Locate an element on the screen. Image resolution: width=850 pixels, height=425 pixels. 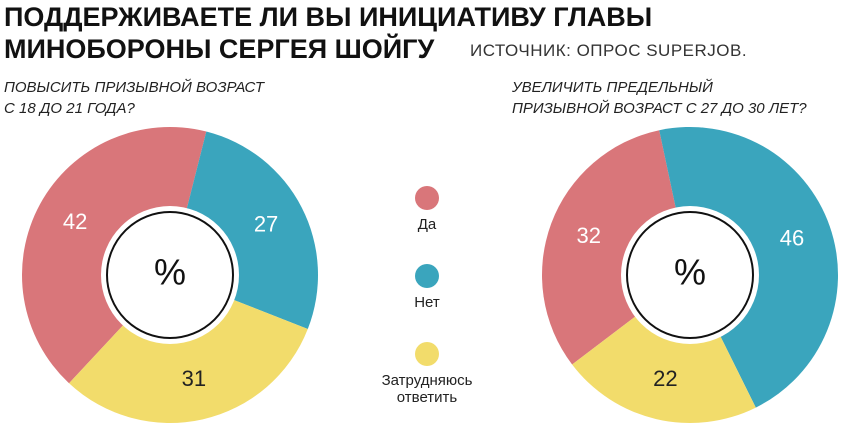
value-label: 27 is located at coordinates (266, 223).